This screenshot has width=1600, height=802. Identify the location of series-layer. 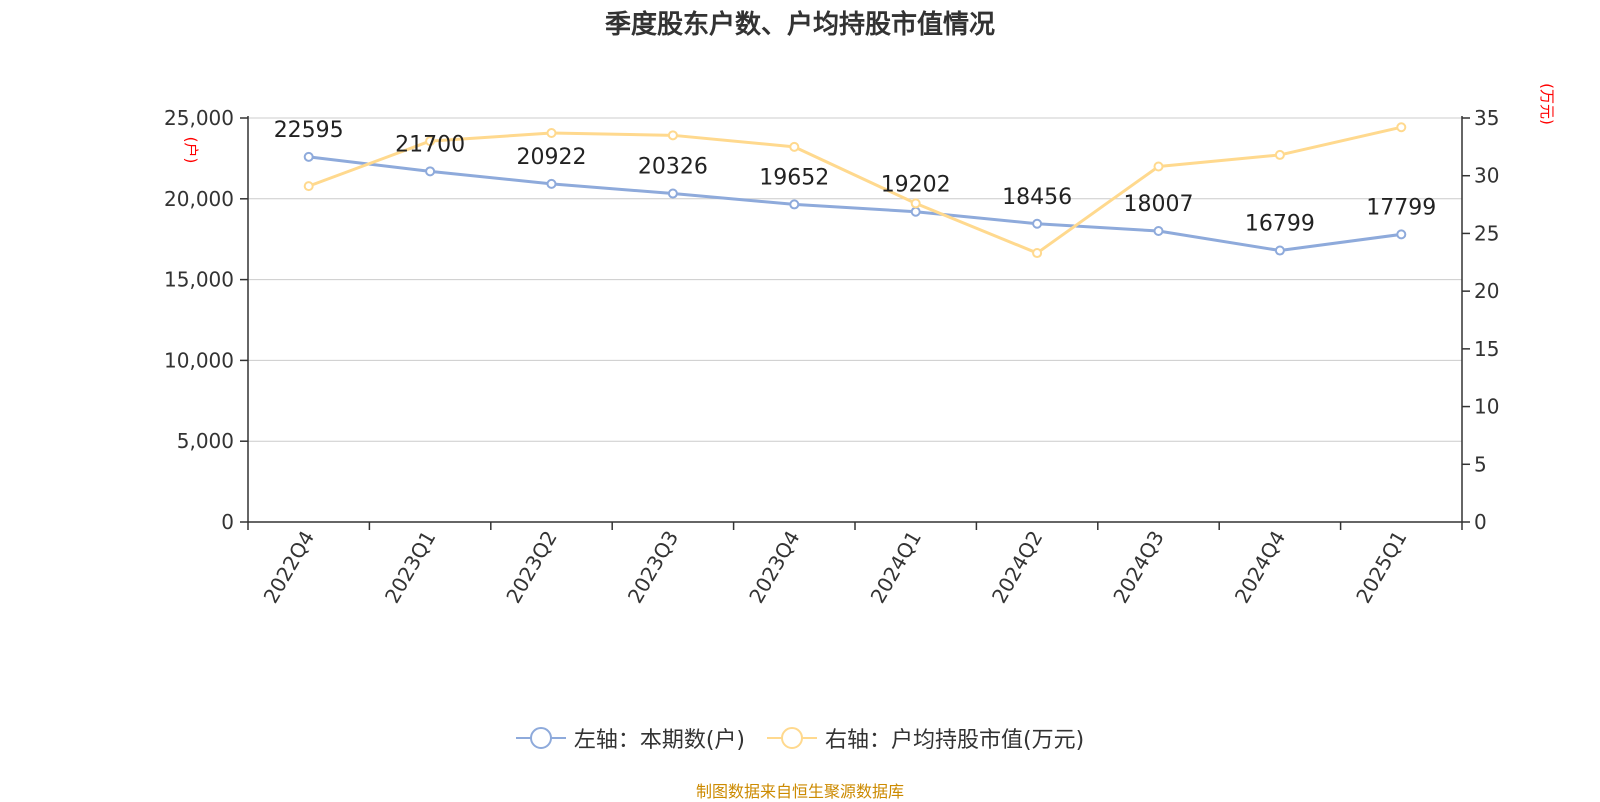
(855, 190).